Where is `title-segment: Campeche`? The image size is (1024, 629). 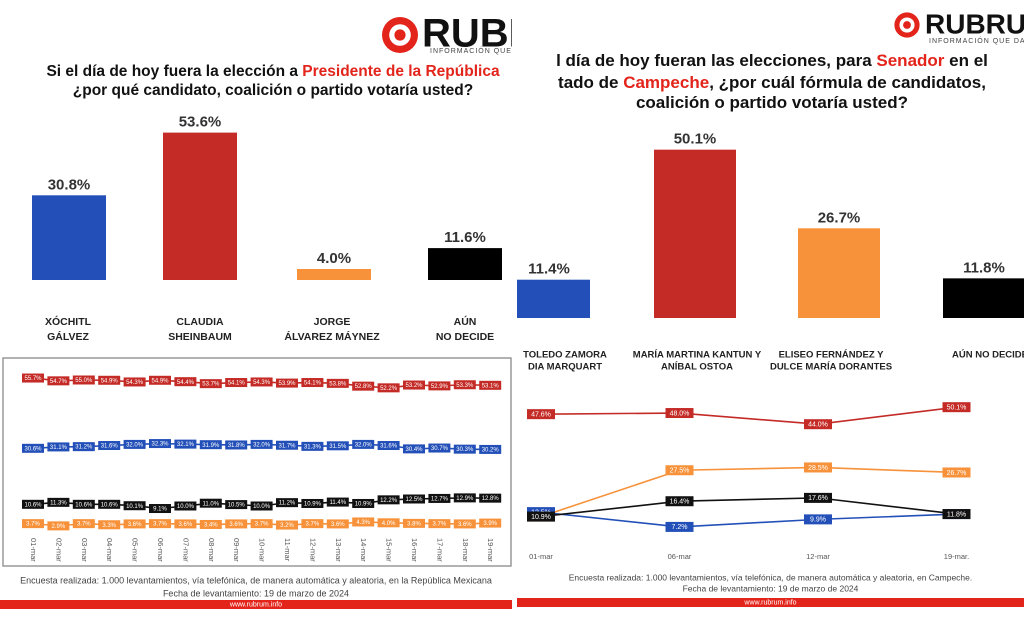
title-segment: Campeche is located at coordinates (666, 82).